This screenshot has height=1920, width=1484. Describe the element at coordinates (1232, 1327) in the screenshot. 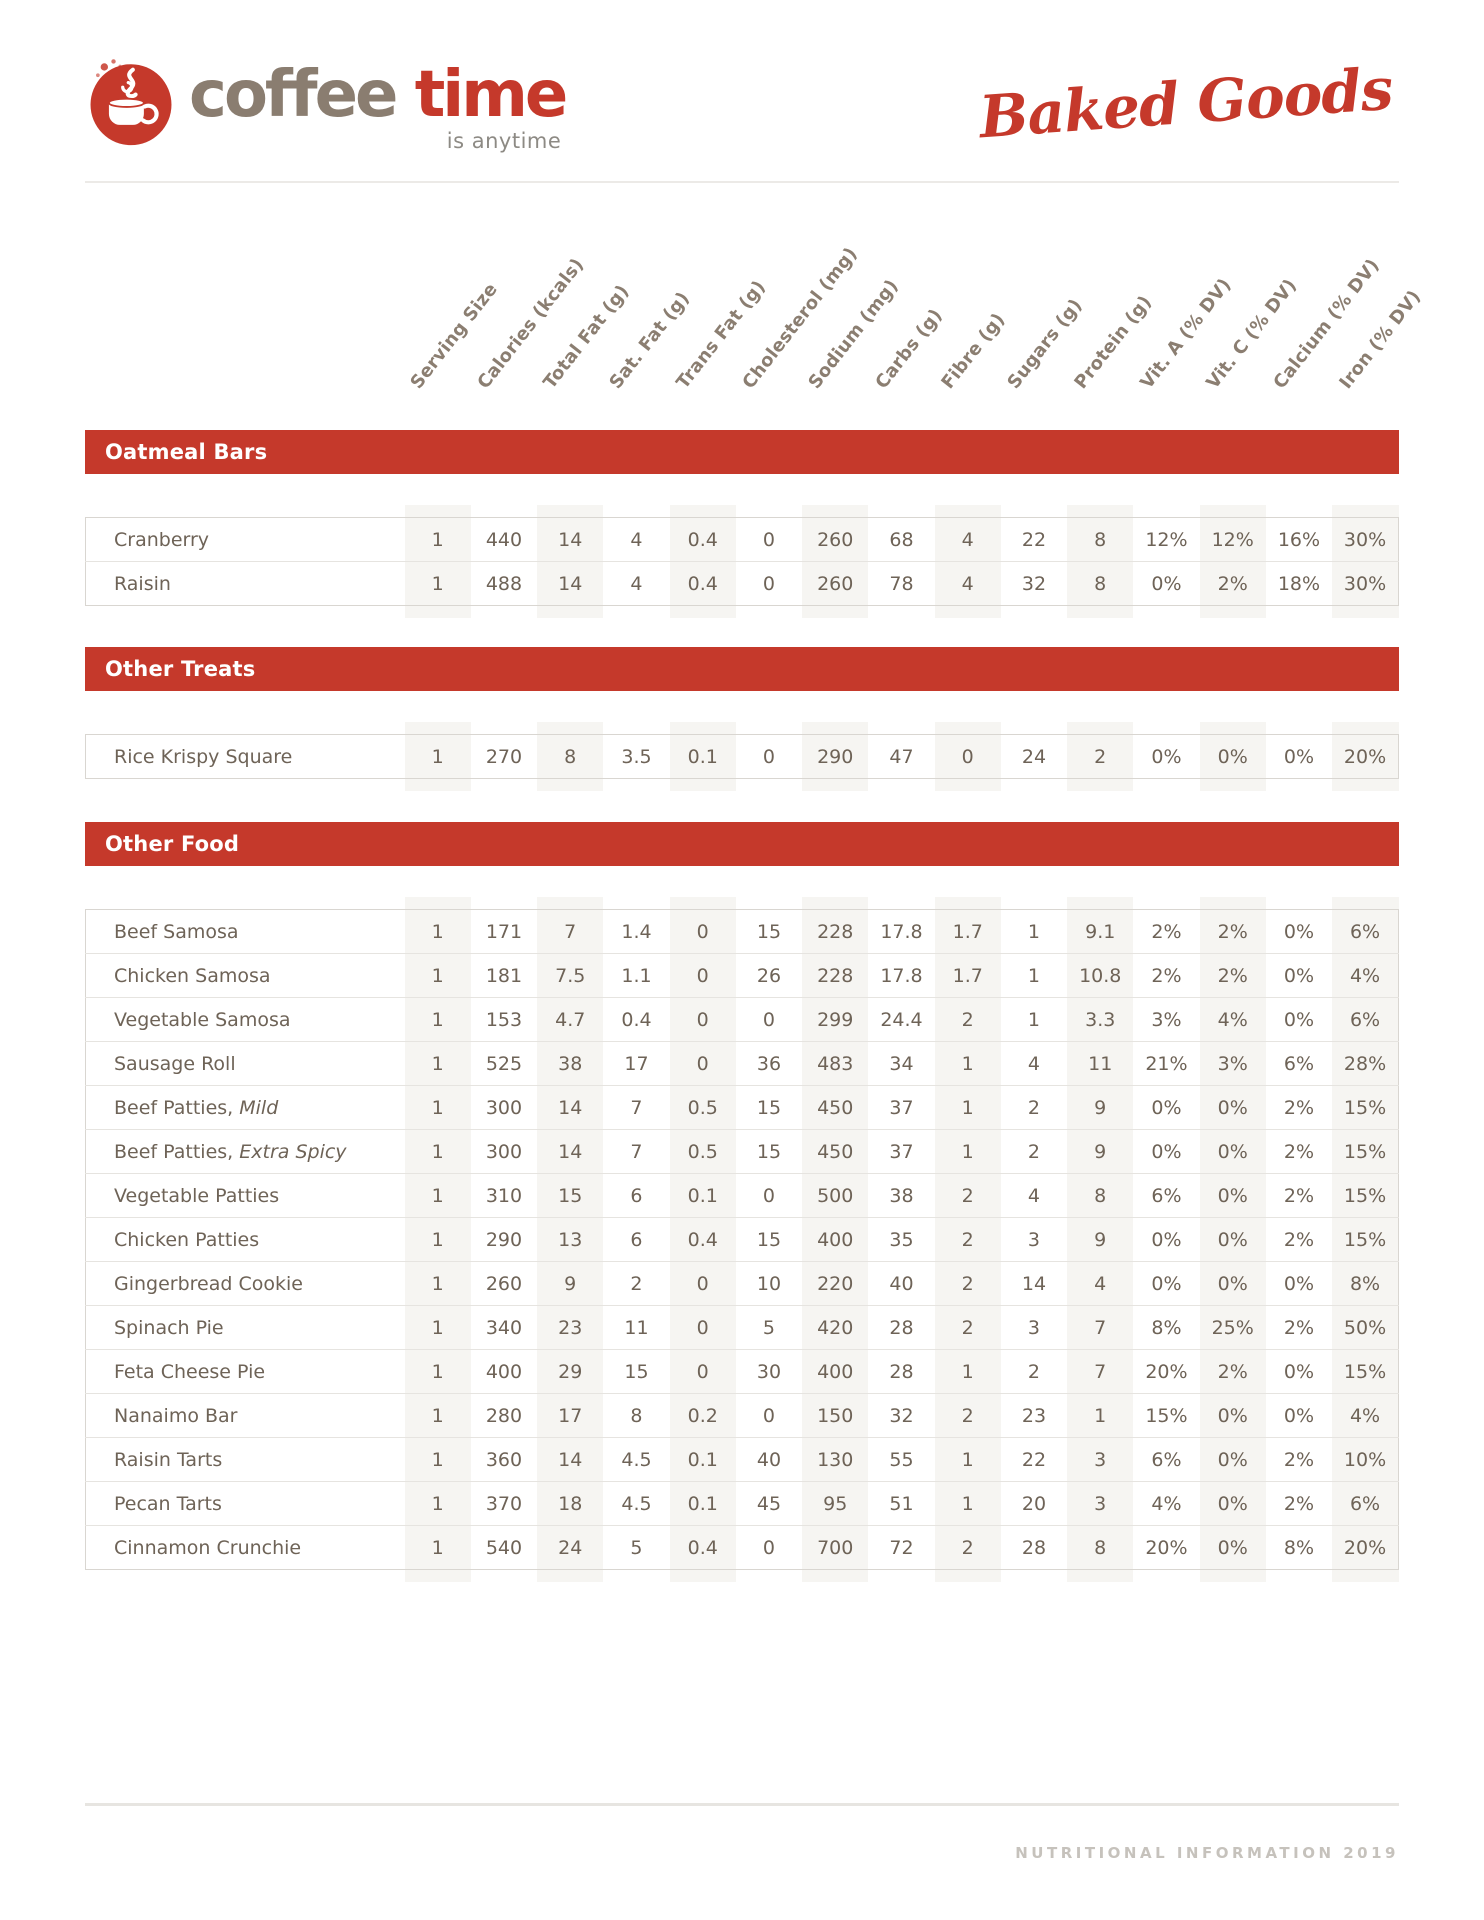

I see `value-cell: 25%` at that location.